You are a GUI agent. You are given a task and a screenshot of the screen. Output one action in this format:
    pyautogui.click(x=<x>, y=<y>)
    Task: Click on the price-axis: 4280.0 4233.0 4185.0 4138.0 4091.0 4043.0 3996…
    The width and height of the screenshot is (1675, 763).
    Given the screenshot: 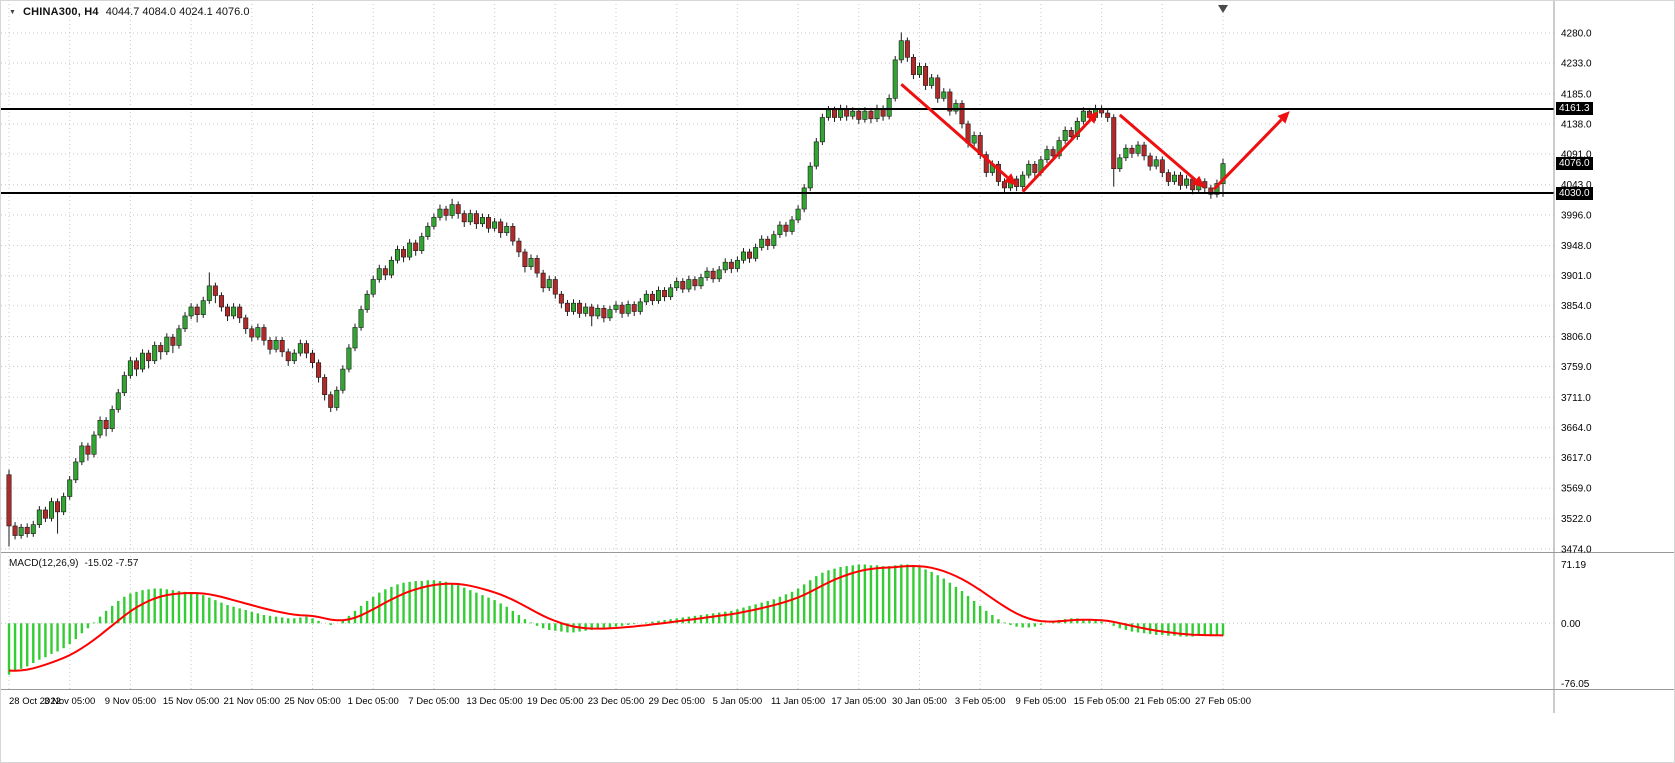 What is the action you would take?
    pyautogui.click(x=1576, y=360)
    